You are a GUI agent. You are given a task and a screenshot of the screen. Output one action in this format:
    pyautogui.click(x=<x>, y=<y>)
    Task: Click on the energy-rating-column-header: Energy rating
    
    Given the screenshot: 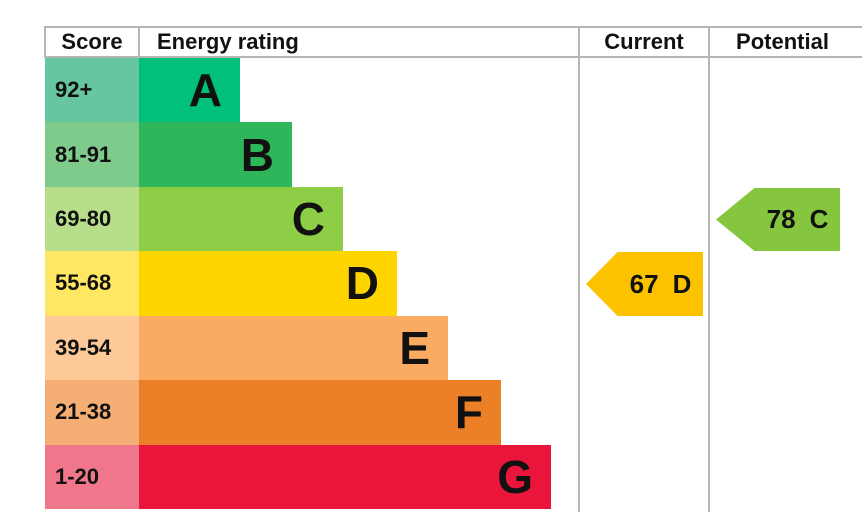 What is the action you would take?
    pyautogui.click(x=228, y=41)
    